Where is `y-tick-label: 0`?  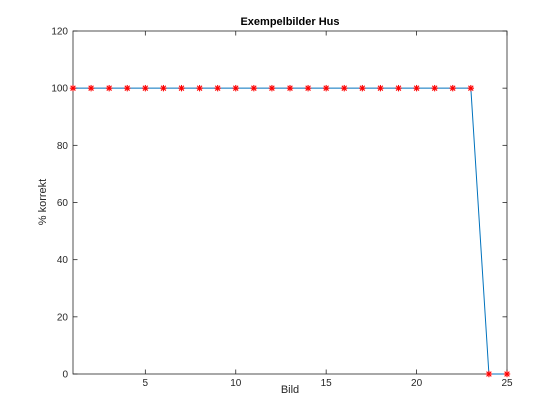 y-tick-label: 0 is located at coordinates (65, 375).